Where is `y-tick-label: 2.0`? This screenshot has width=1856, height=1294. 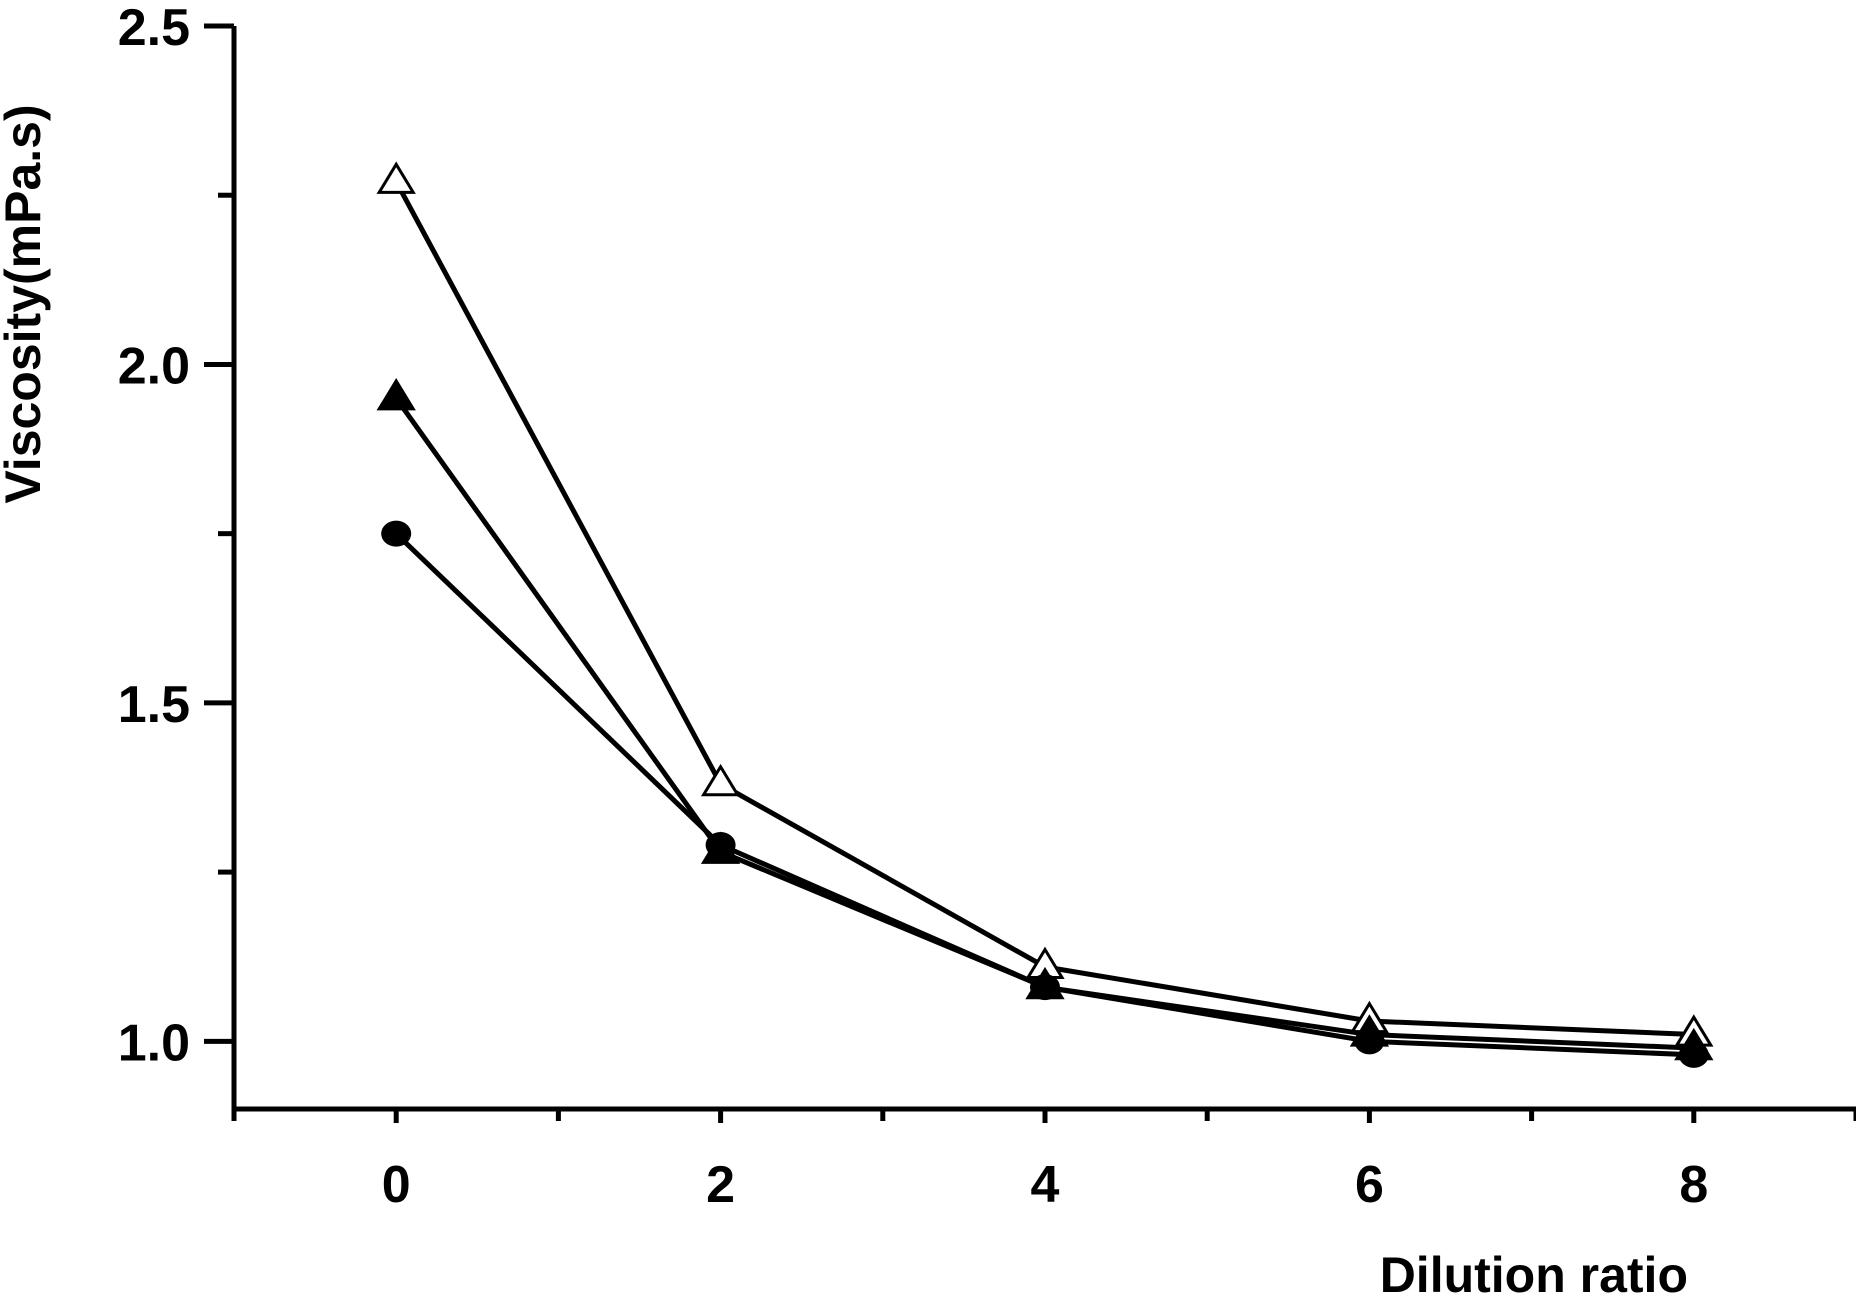 y-tick-label: 2.0 is located at coordinates (154, 366).